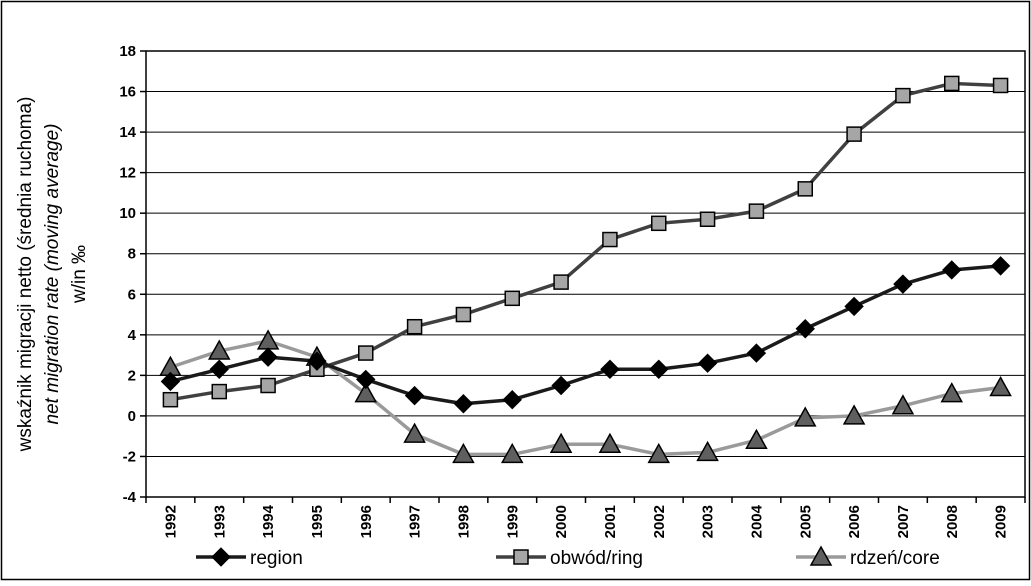 The height and width of the screenshot is (586, 1031). Describe the element at coordinates (756, 521) in the screenshot. I see `x-tick-label: 2004` at that location.